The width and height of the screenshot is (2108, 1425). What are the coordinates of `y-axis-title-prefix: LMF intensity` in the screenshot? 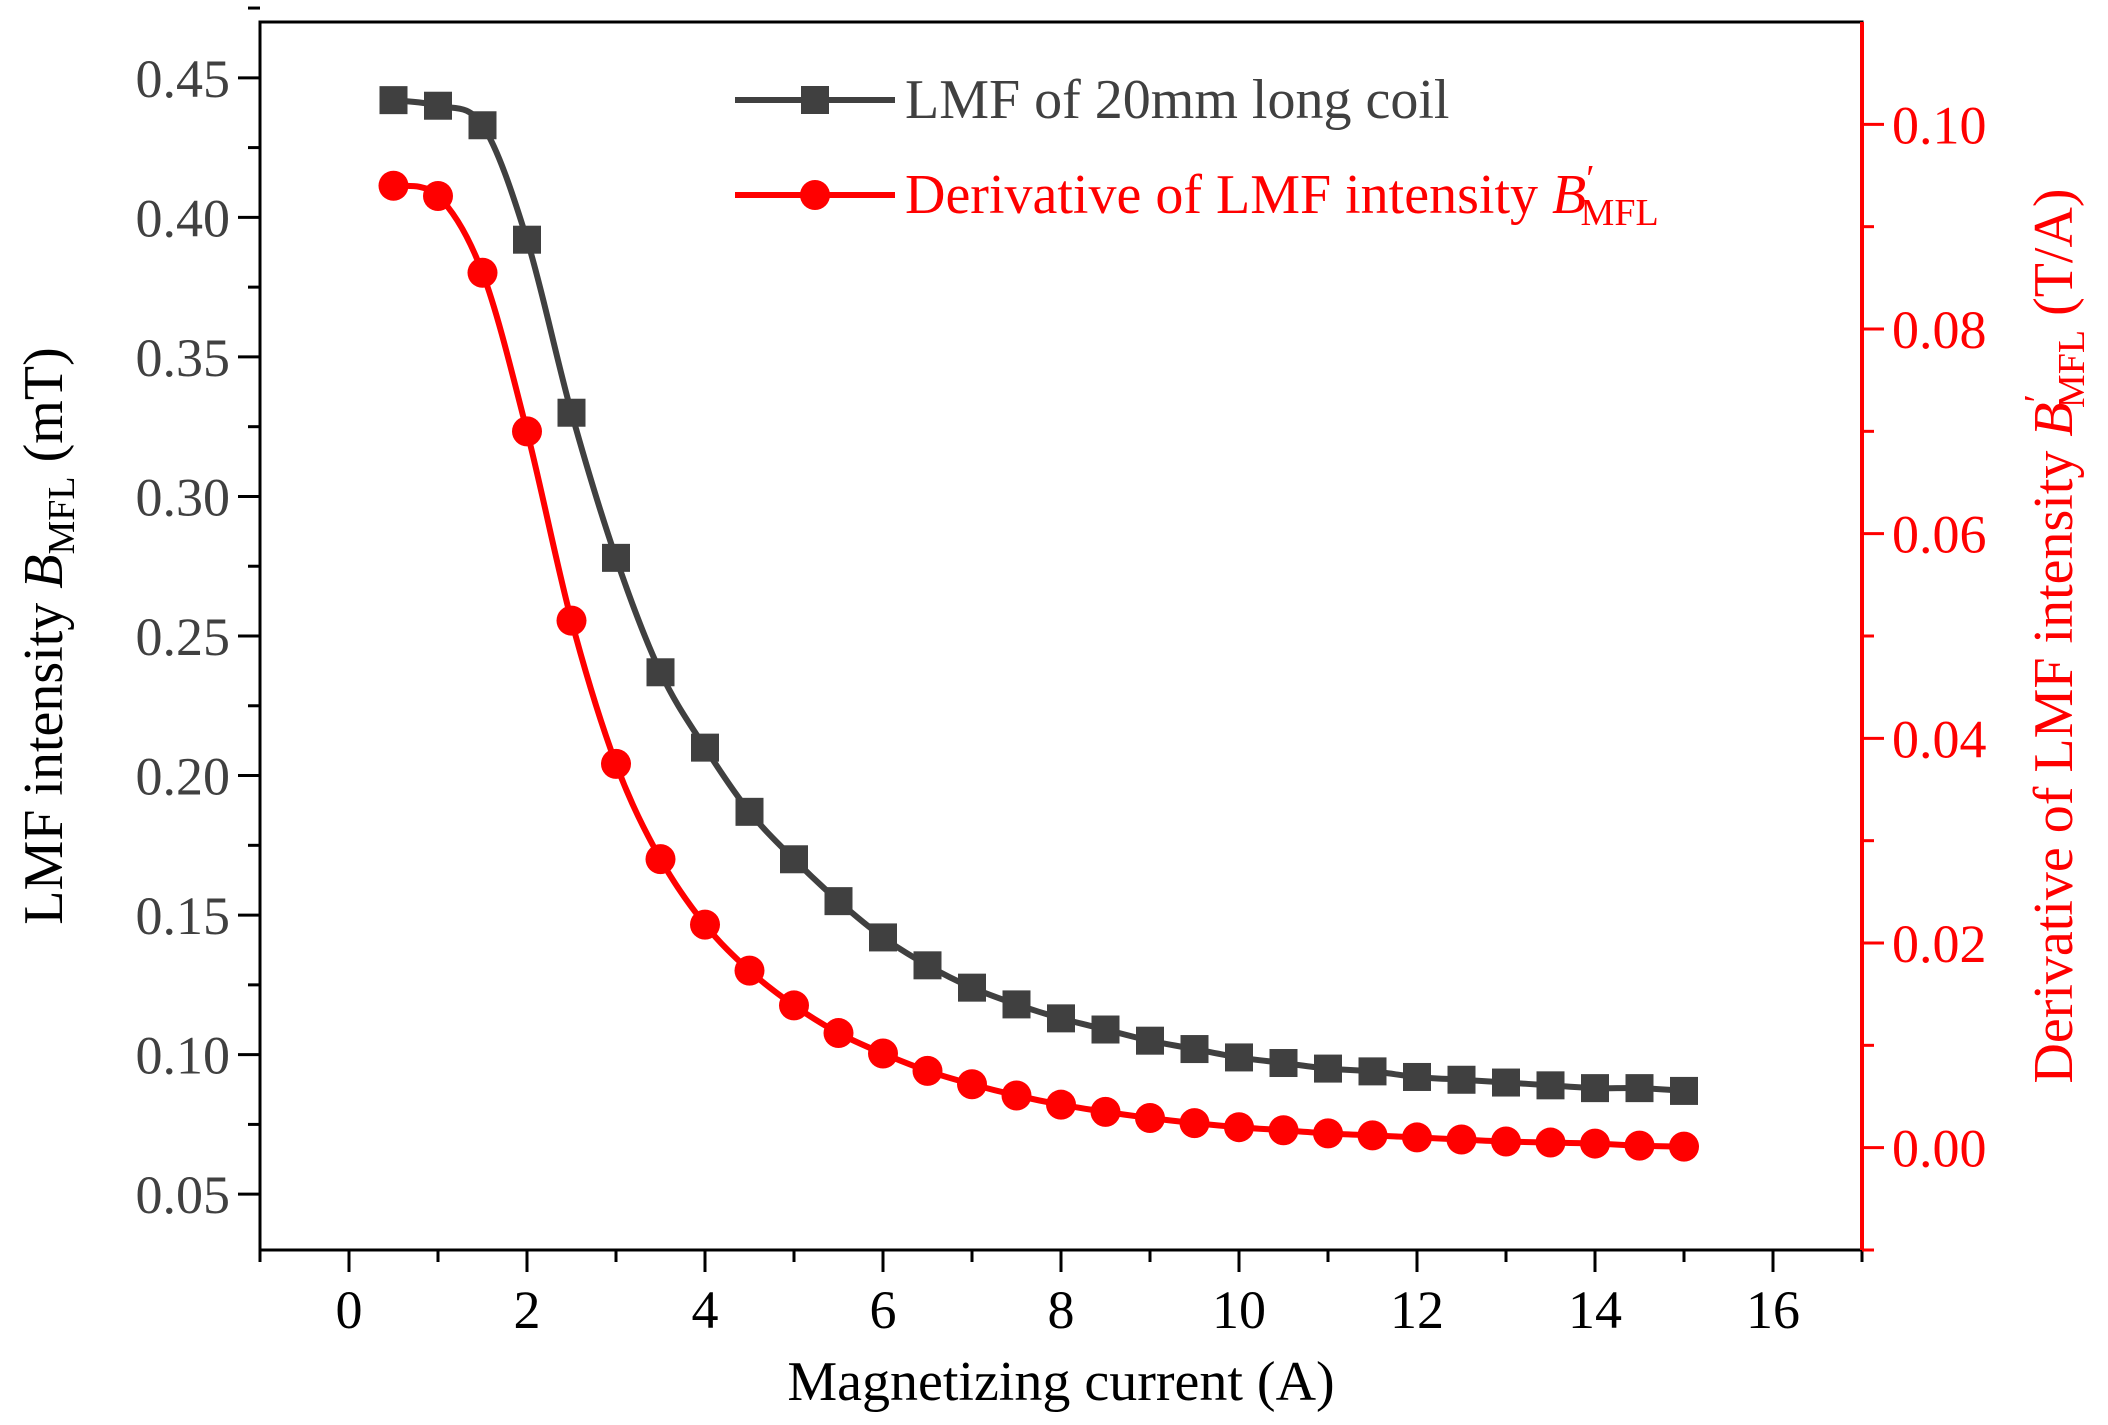 It's located at (44, 757).